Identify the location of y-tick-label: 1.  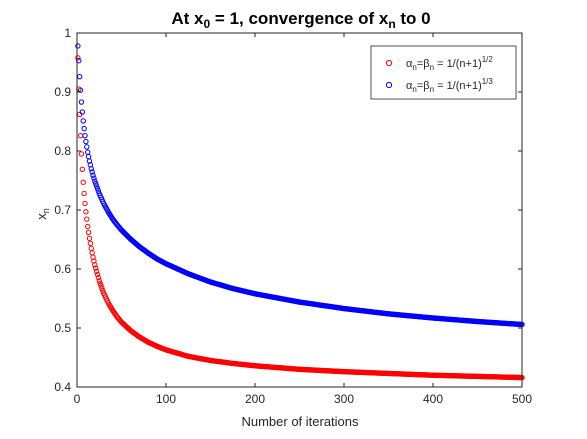
(67, 33).